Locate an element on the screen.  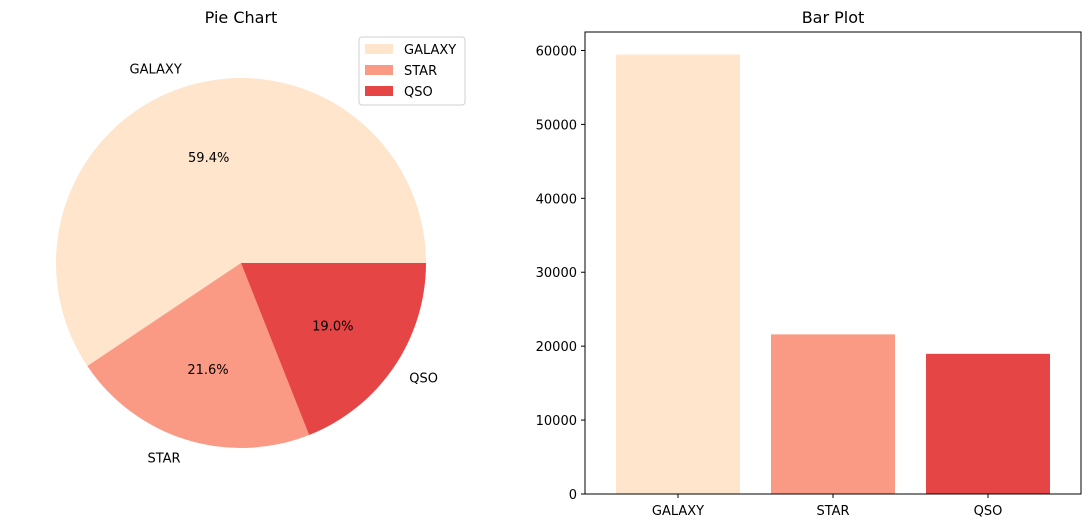
legend-swatch-qso is located at coordinates (379, 91).